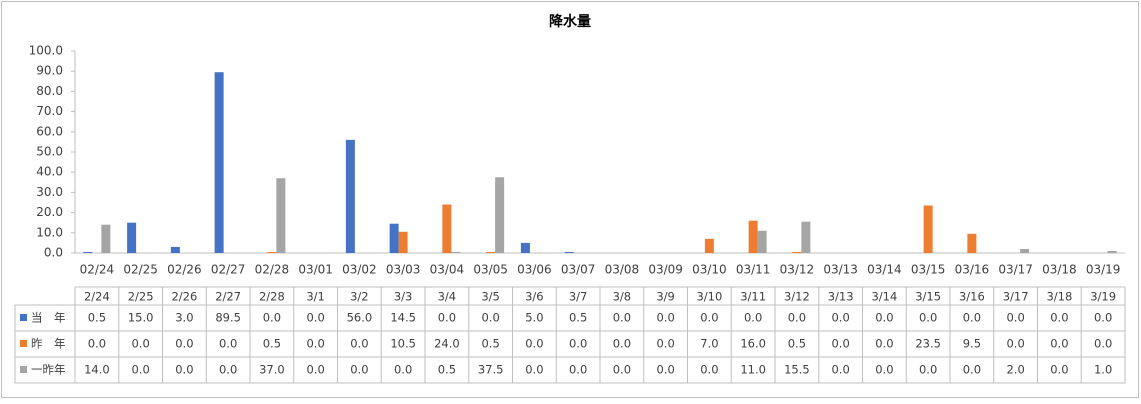 Image resolution: width=1141 pixels, height=404 pixels. What do you see at coordinates (403, 344) in the screenshot?
I see `table-value: 10.5` at bounding box center [403, 344].